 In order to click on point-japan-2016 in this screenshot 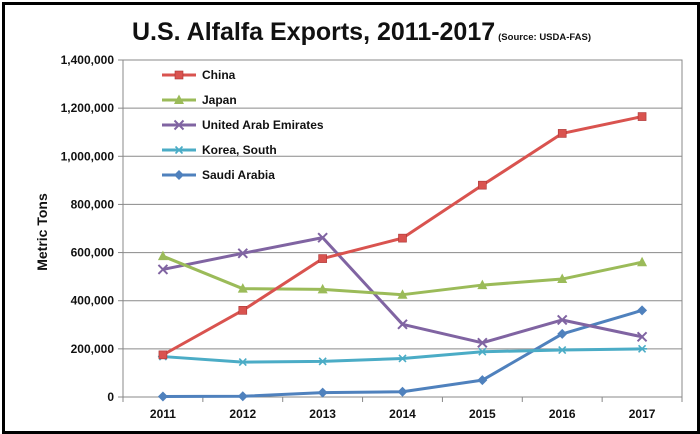, I will do `click(562, 278)`.